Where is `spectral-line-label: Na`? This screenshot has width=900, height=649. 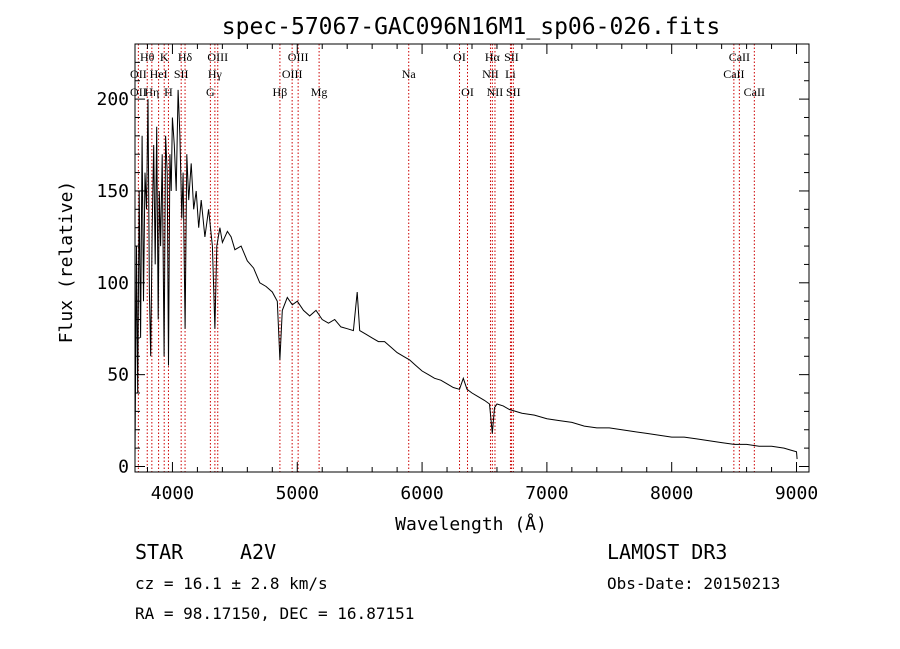 spectral-line-label: Na is located at coordinates (409, 74).